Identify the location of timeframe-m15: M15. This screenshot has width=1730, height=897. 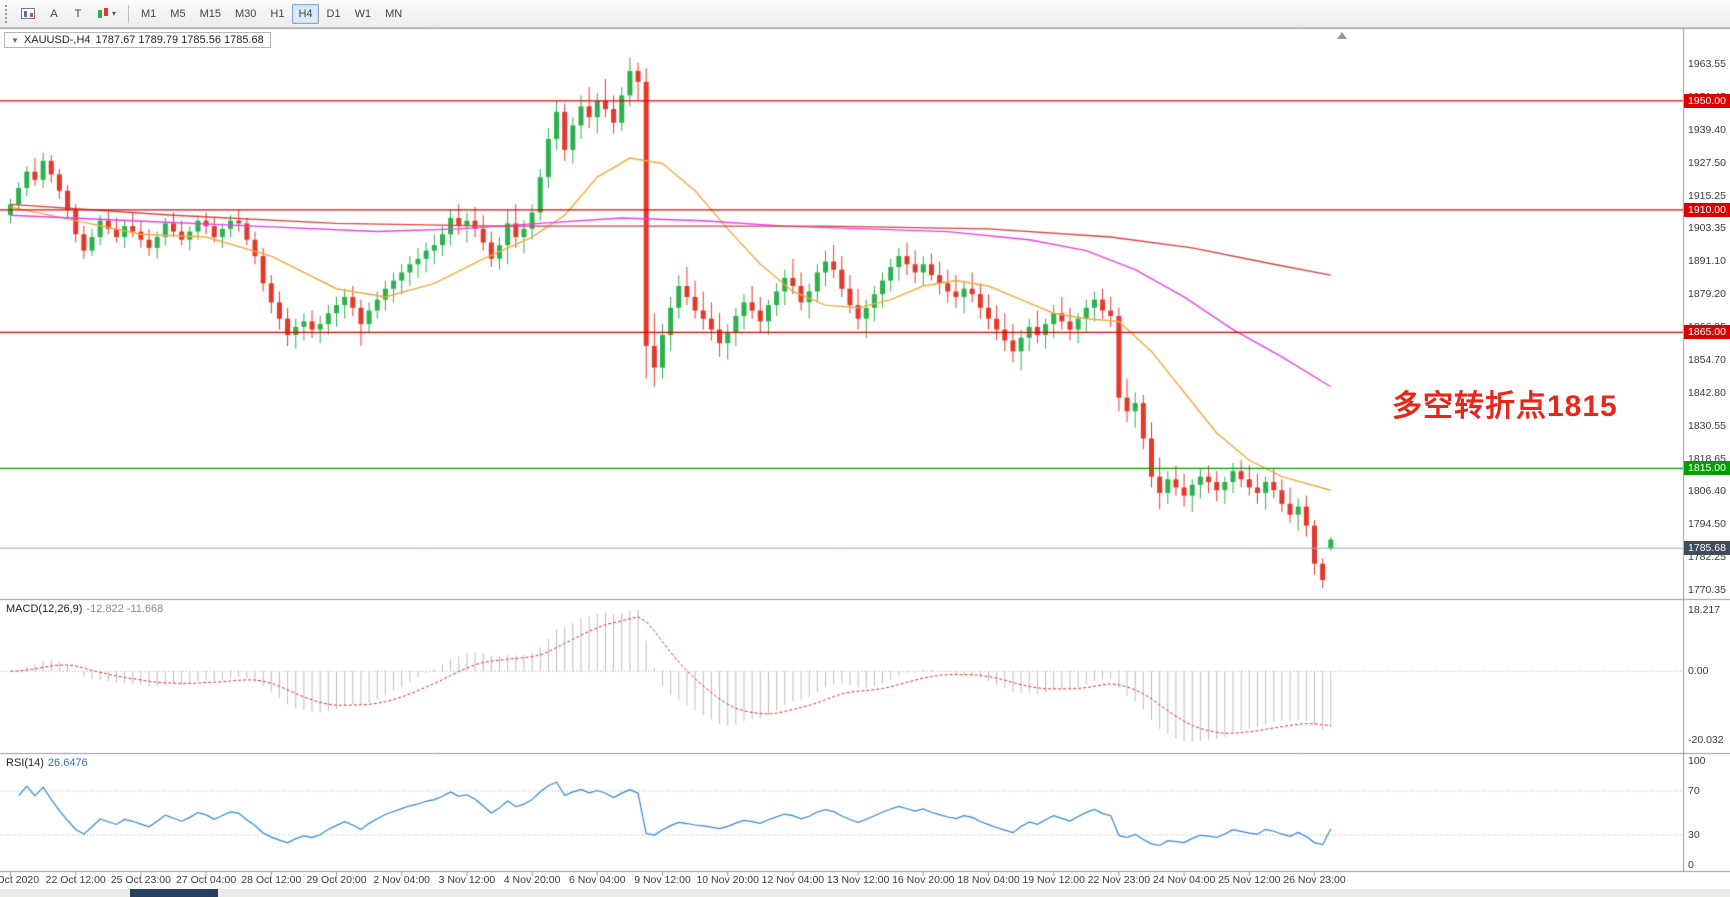
(210, 13).